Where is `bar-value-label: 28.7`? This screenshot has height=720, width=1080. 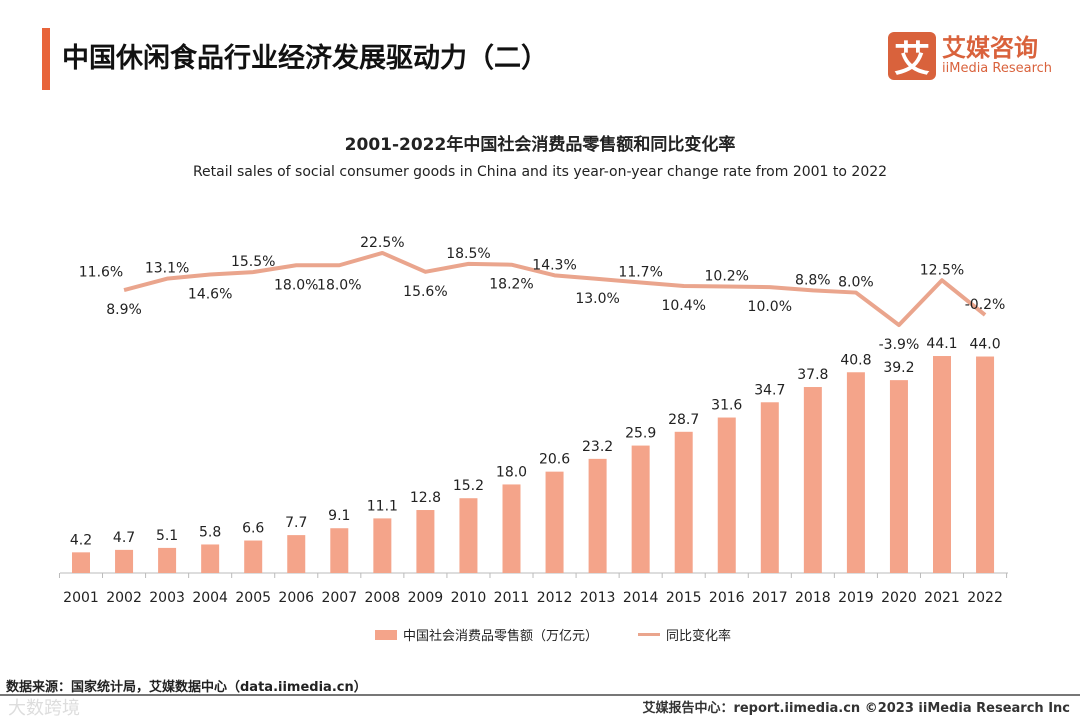
bar-value-label: 28.7 is located at coordinates (683, 420).